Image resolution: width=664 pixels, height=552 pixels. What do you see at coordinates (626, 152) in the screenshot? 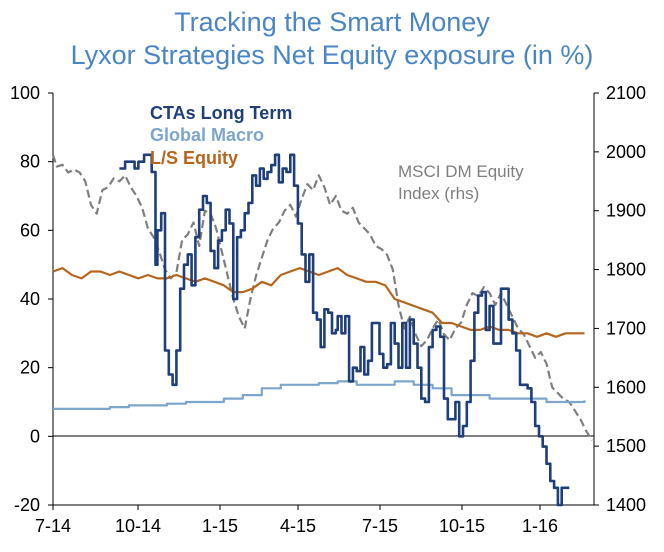
I see `right-tick-label: 2000` at bounding box center [626, 152].